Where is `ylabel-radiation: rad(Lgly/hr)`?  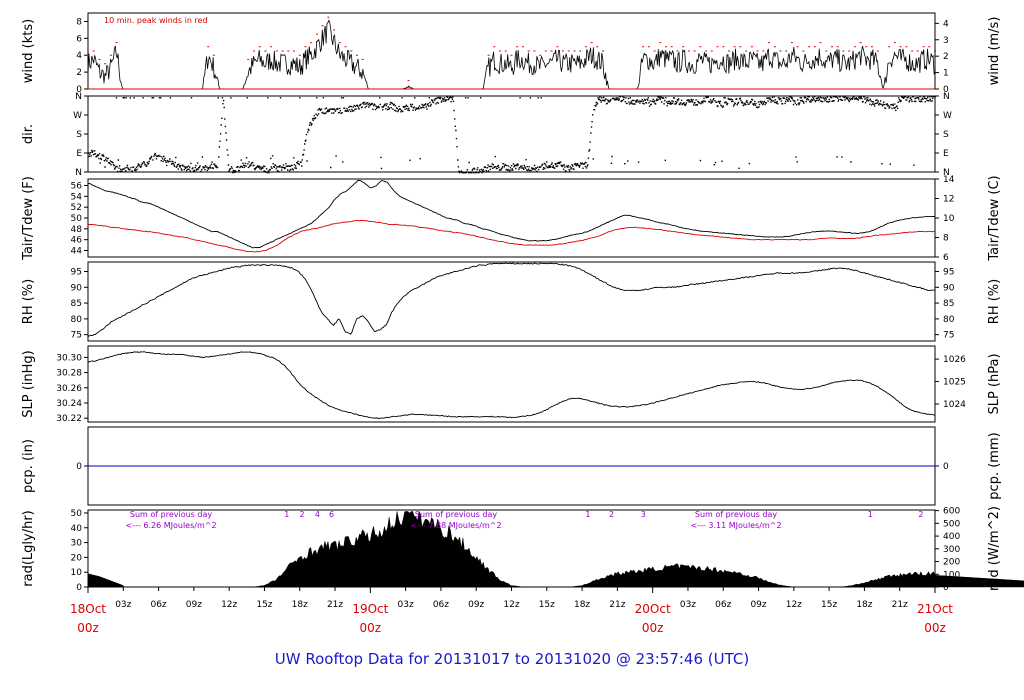
ylabel-radiation: rad(Lgly/hr) is located at coordinates (28, 548).